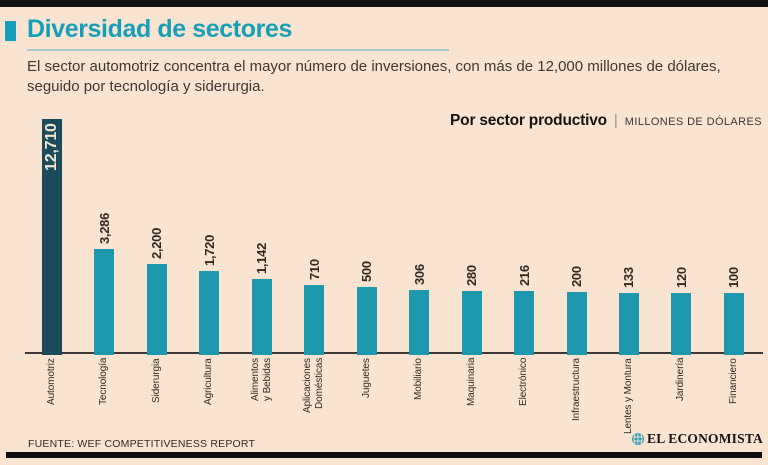 The height and width of the screenshot is (465, 768). What do you see at coordinates (629, 277) in the screenshot?
I see `bar-value-label: 133` at bounding box center [629, 277].